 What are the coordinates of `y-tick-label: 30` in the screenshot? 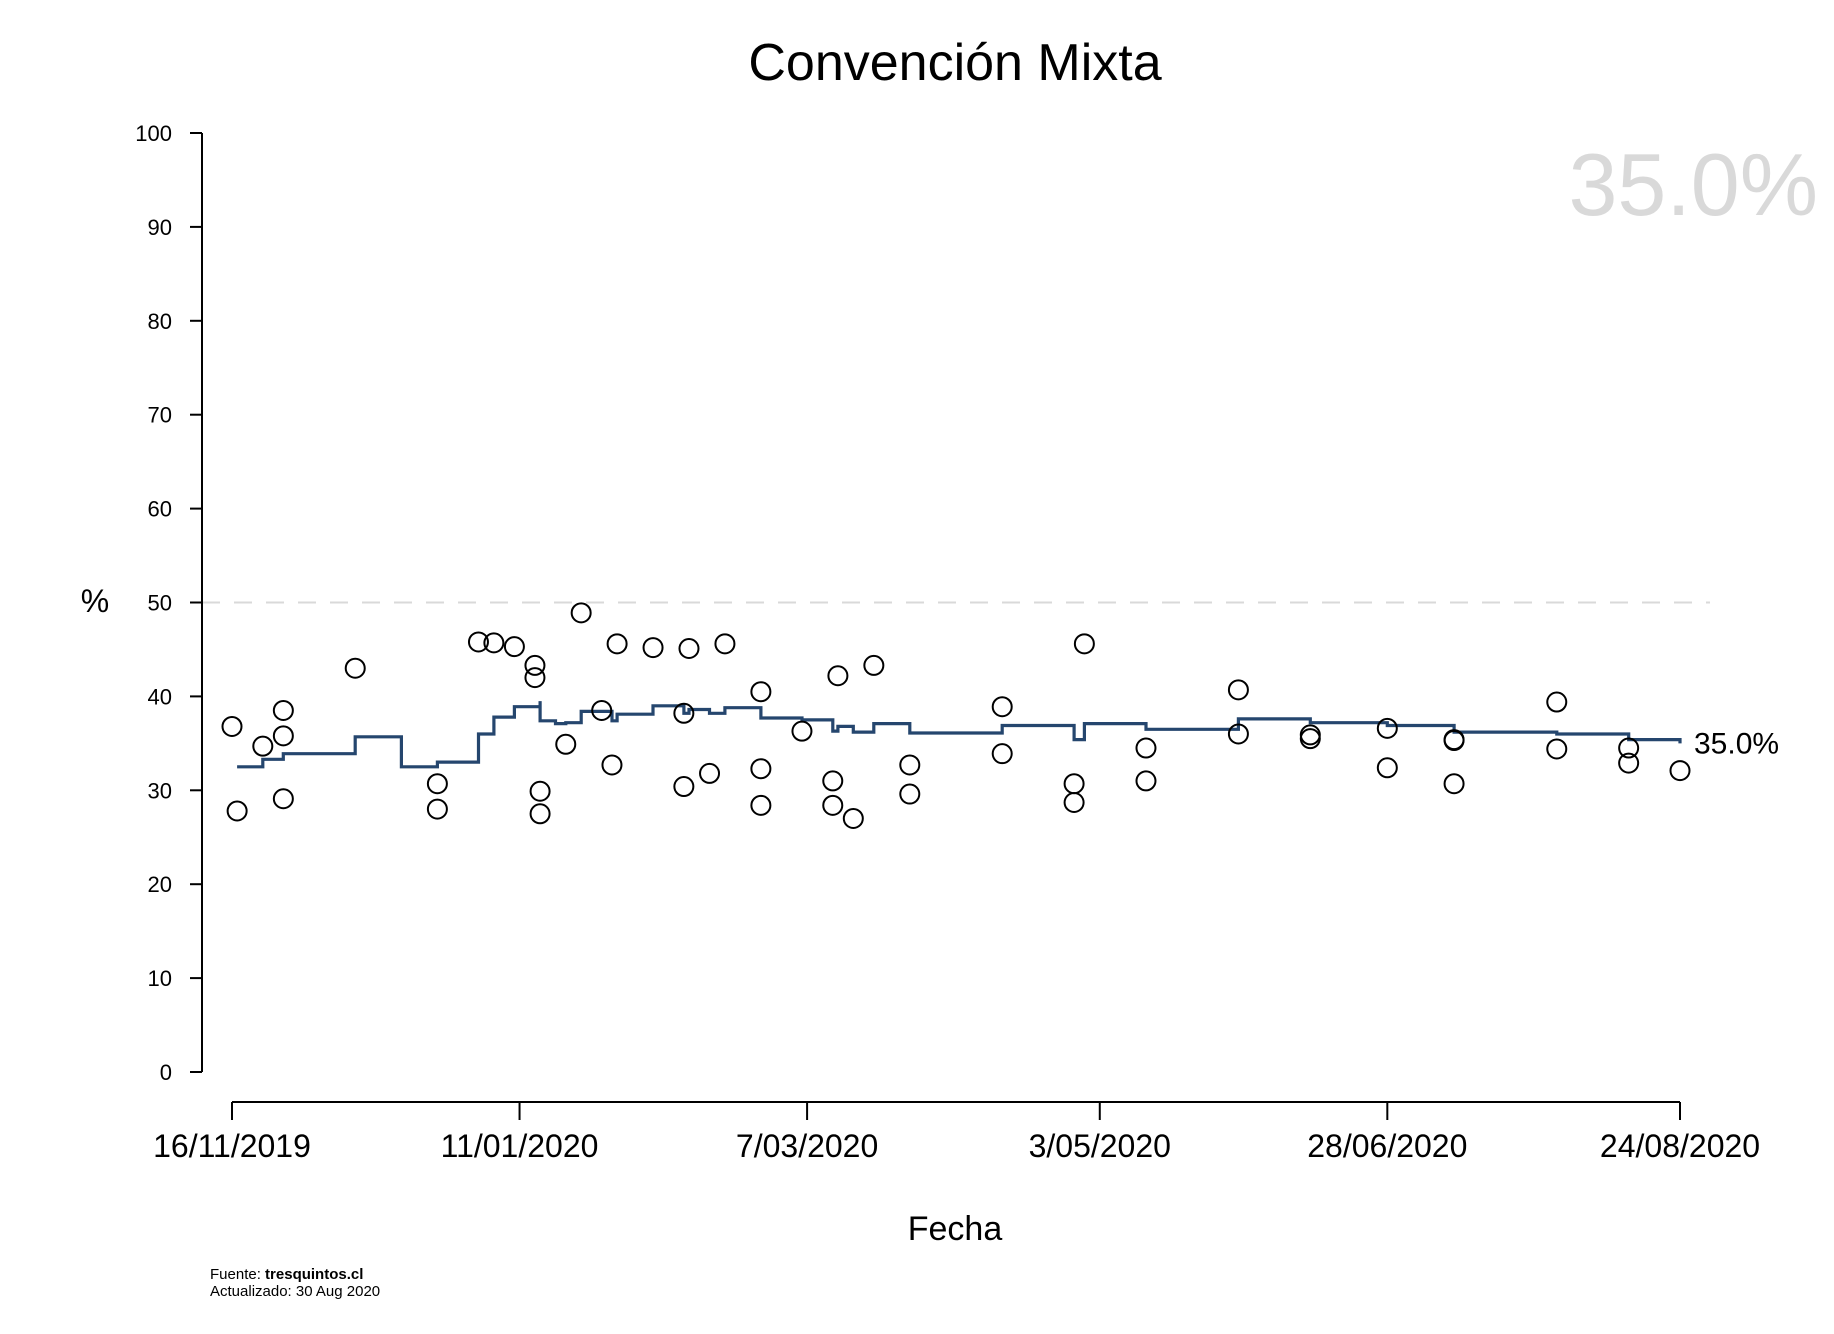 It's located at (160, 790).